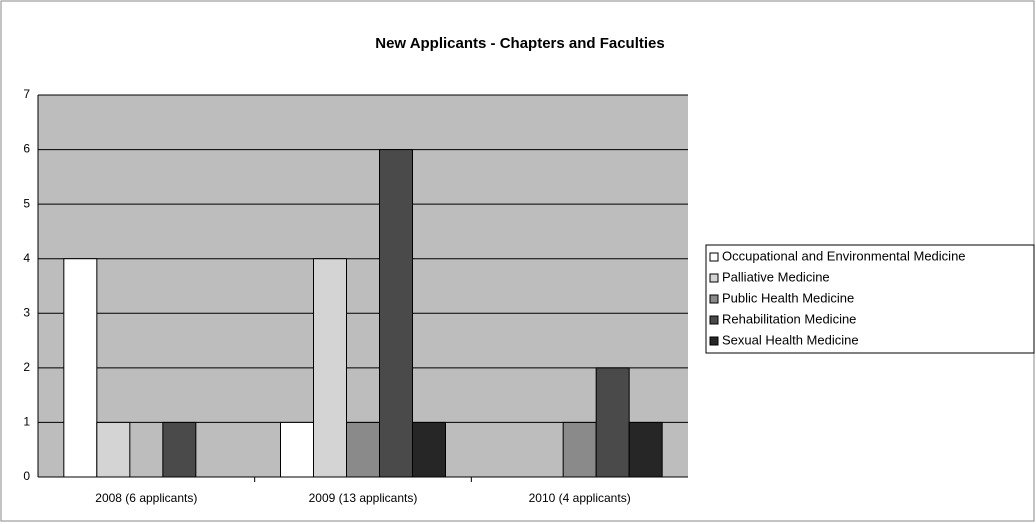 This screenshot has width=1036, height=524. Describe the element at coordinates (26, 94) in the screenshot. I see `y-tick-label: 7` at that location.